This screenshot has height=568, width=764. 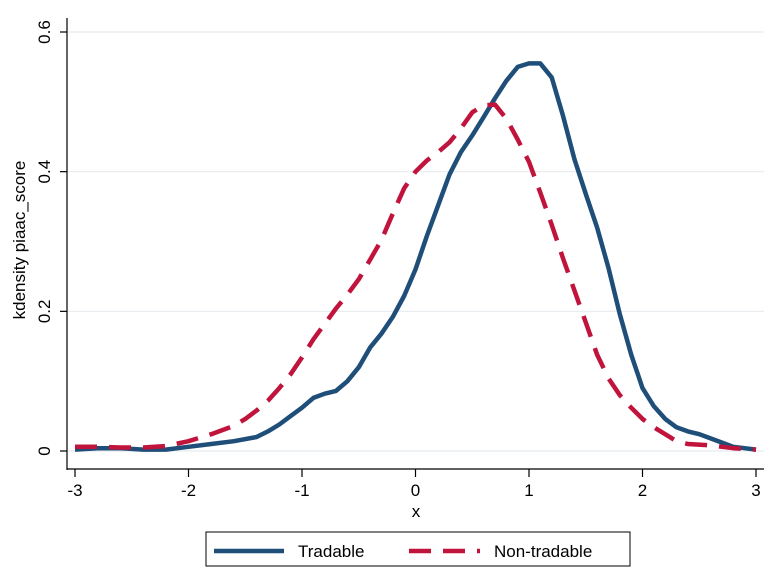 I want to click on x-tick-label-6: 3, so click(x=755, y=490).